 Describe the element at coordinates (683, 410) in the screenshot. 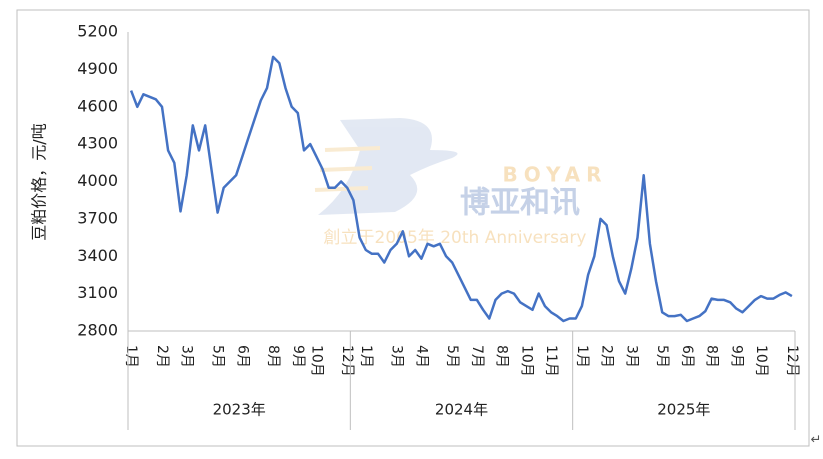

I see `group-label: 2025年` at that location.